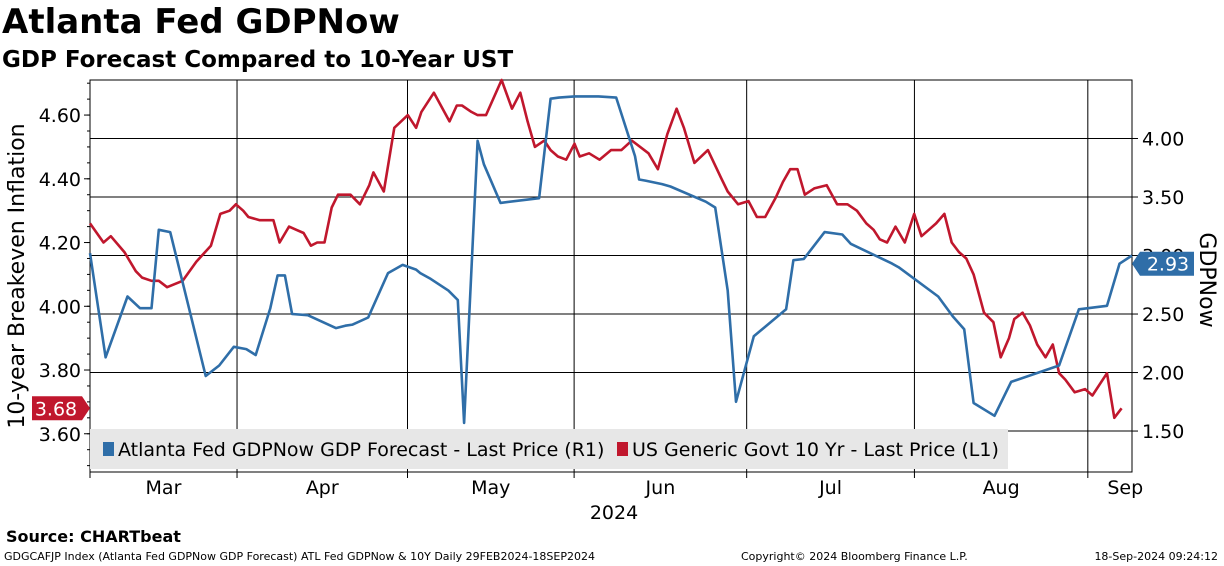 This screenshot has width=1224, height=566. What do you see at coordinates (1206, 279) in the screenshot?
I see `y-right-axis-title: GDPNow` at bounding box center [1206, 279].